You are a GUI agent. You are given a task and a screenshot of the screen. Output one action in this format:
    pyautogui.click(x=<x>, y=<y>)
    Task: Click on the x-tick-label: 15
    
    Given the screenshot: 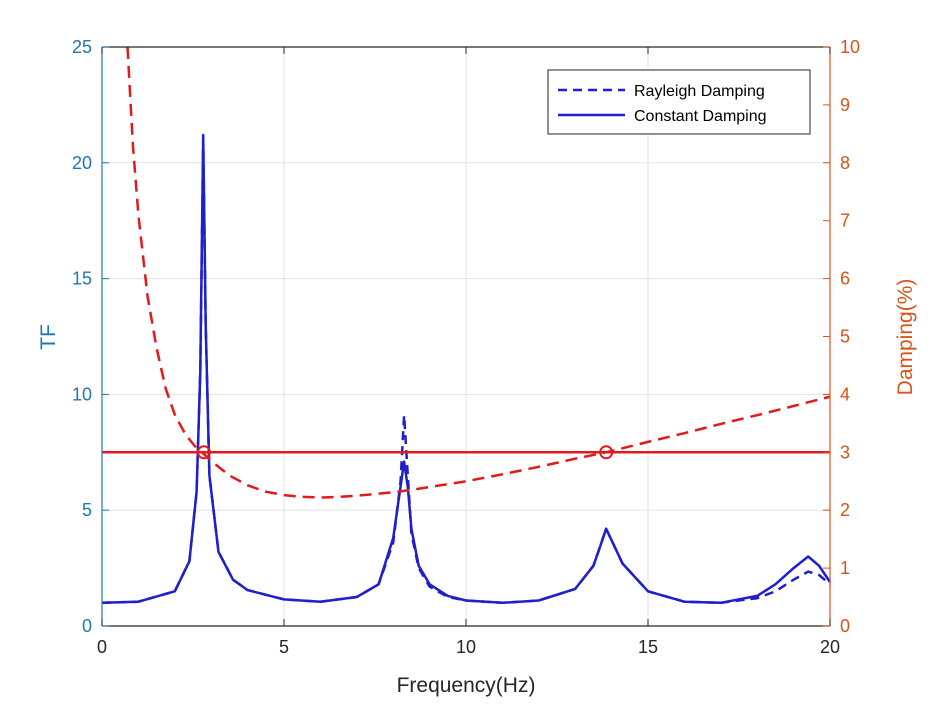 What is the action you would take?
    pyautogui.click(x=648, y=647)
    